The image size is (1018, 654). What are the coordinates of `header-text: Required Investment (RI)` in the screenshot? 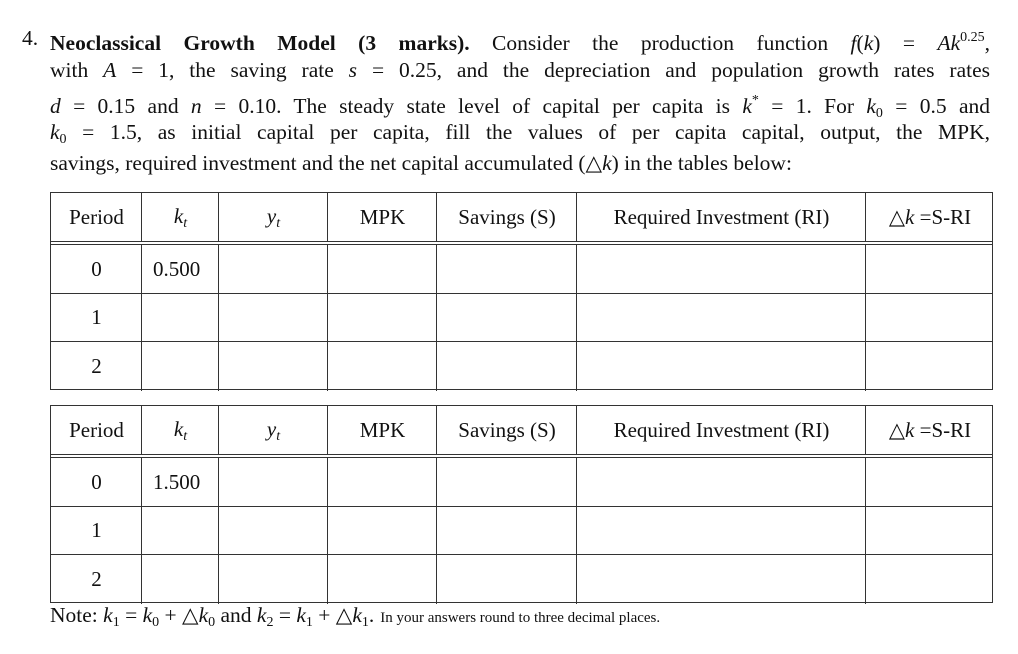 It's located at (722, 217).